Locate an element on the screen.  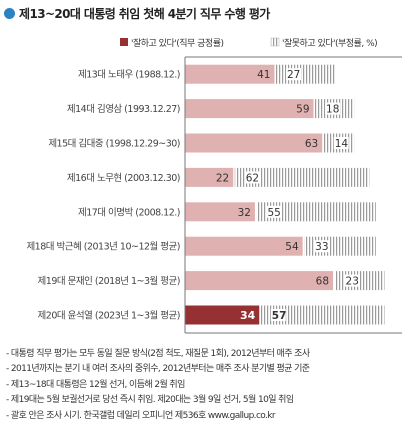
value-label-positive: 54 is located at coordinates (292, 247).